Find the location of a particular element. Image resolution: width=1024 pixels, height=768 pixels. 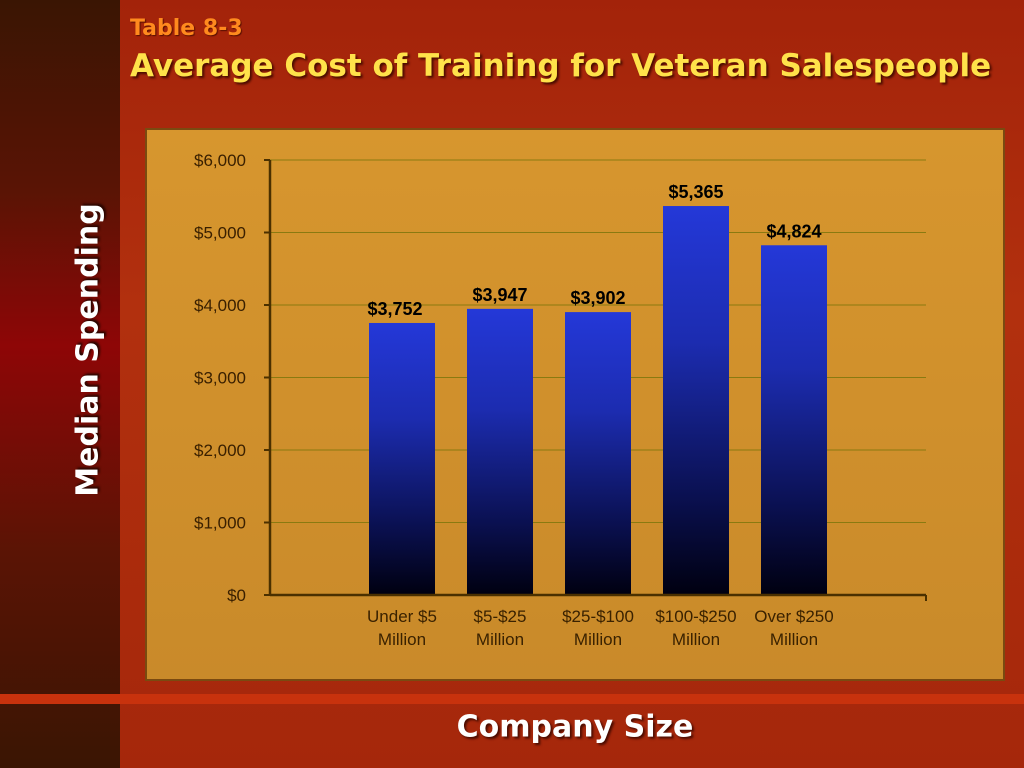

y-tick-label: $1,000 is located at coordinates (220, 523).